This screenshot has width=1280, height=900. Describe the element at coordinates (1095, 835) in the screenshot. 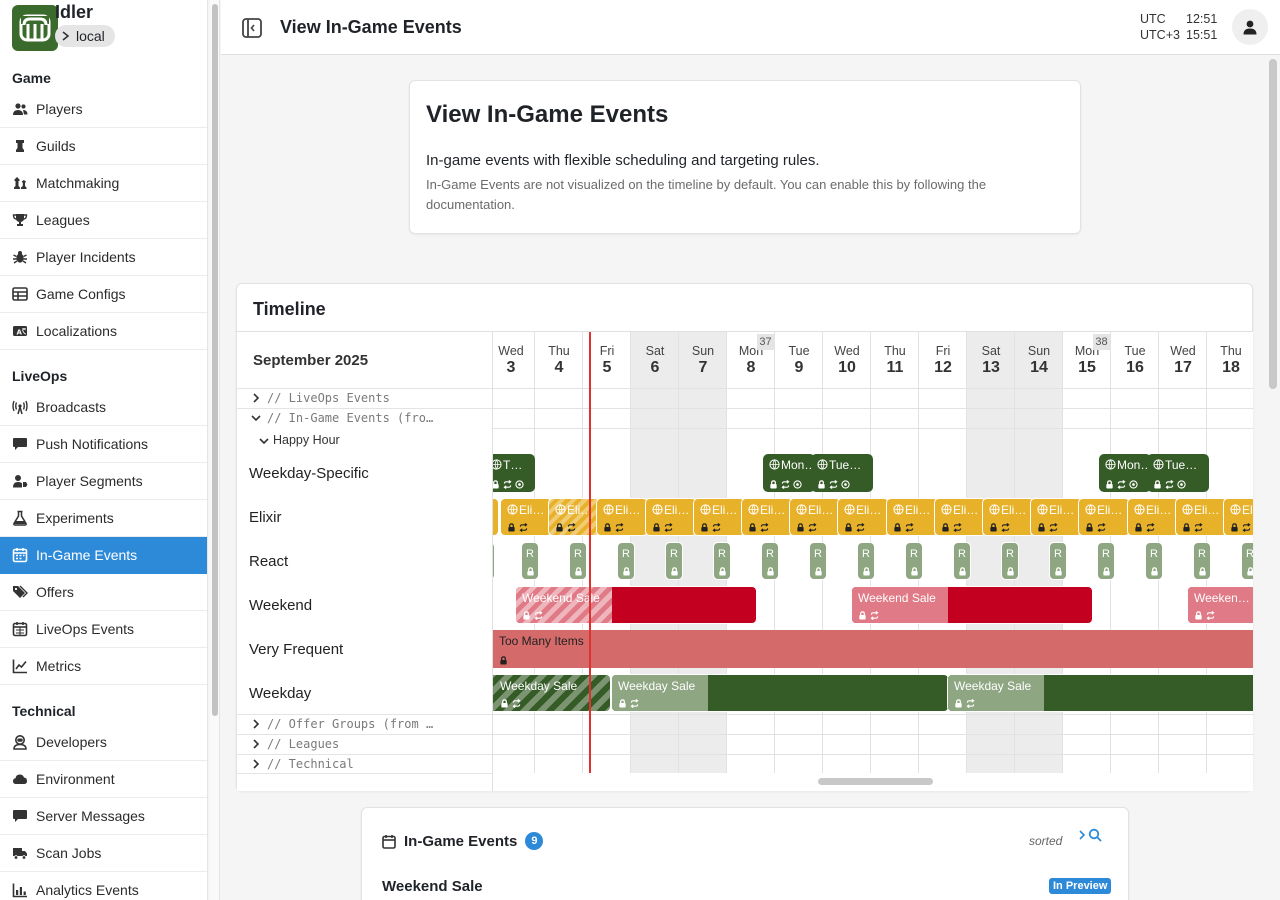

I see `search-icon` at that location.